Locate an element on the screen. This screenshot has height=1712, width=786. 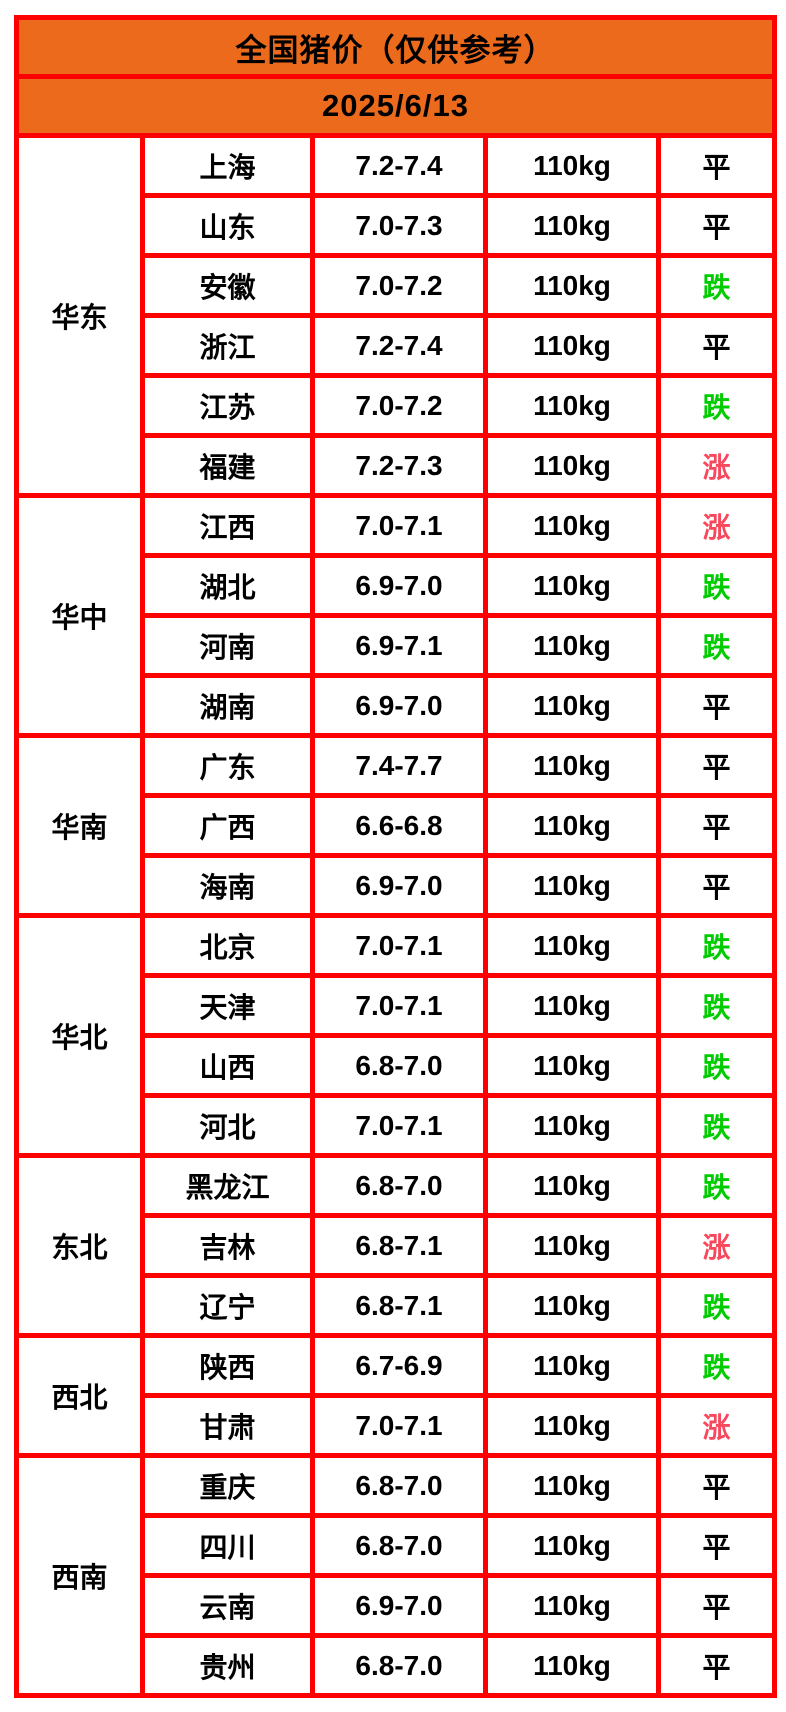
table-row: 福建 7.2-7.3 110kg 涨 is located at coordinates (397, 465).